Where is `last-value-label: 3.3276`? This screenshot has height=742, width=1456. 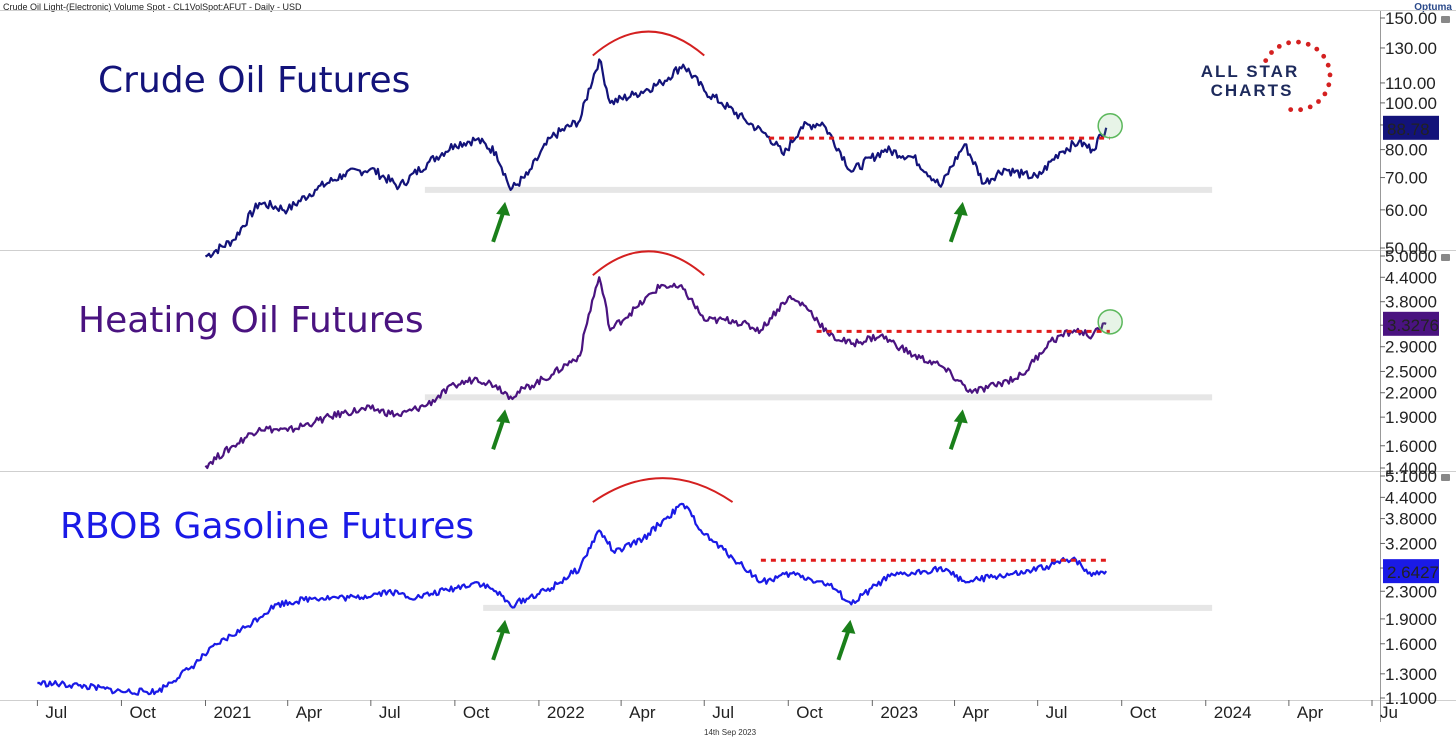
last-value-label: 3.3276 is located at coordinates (1413, 325).